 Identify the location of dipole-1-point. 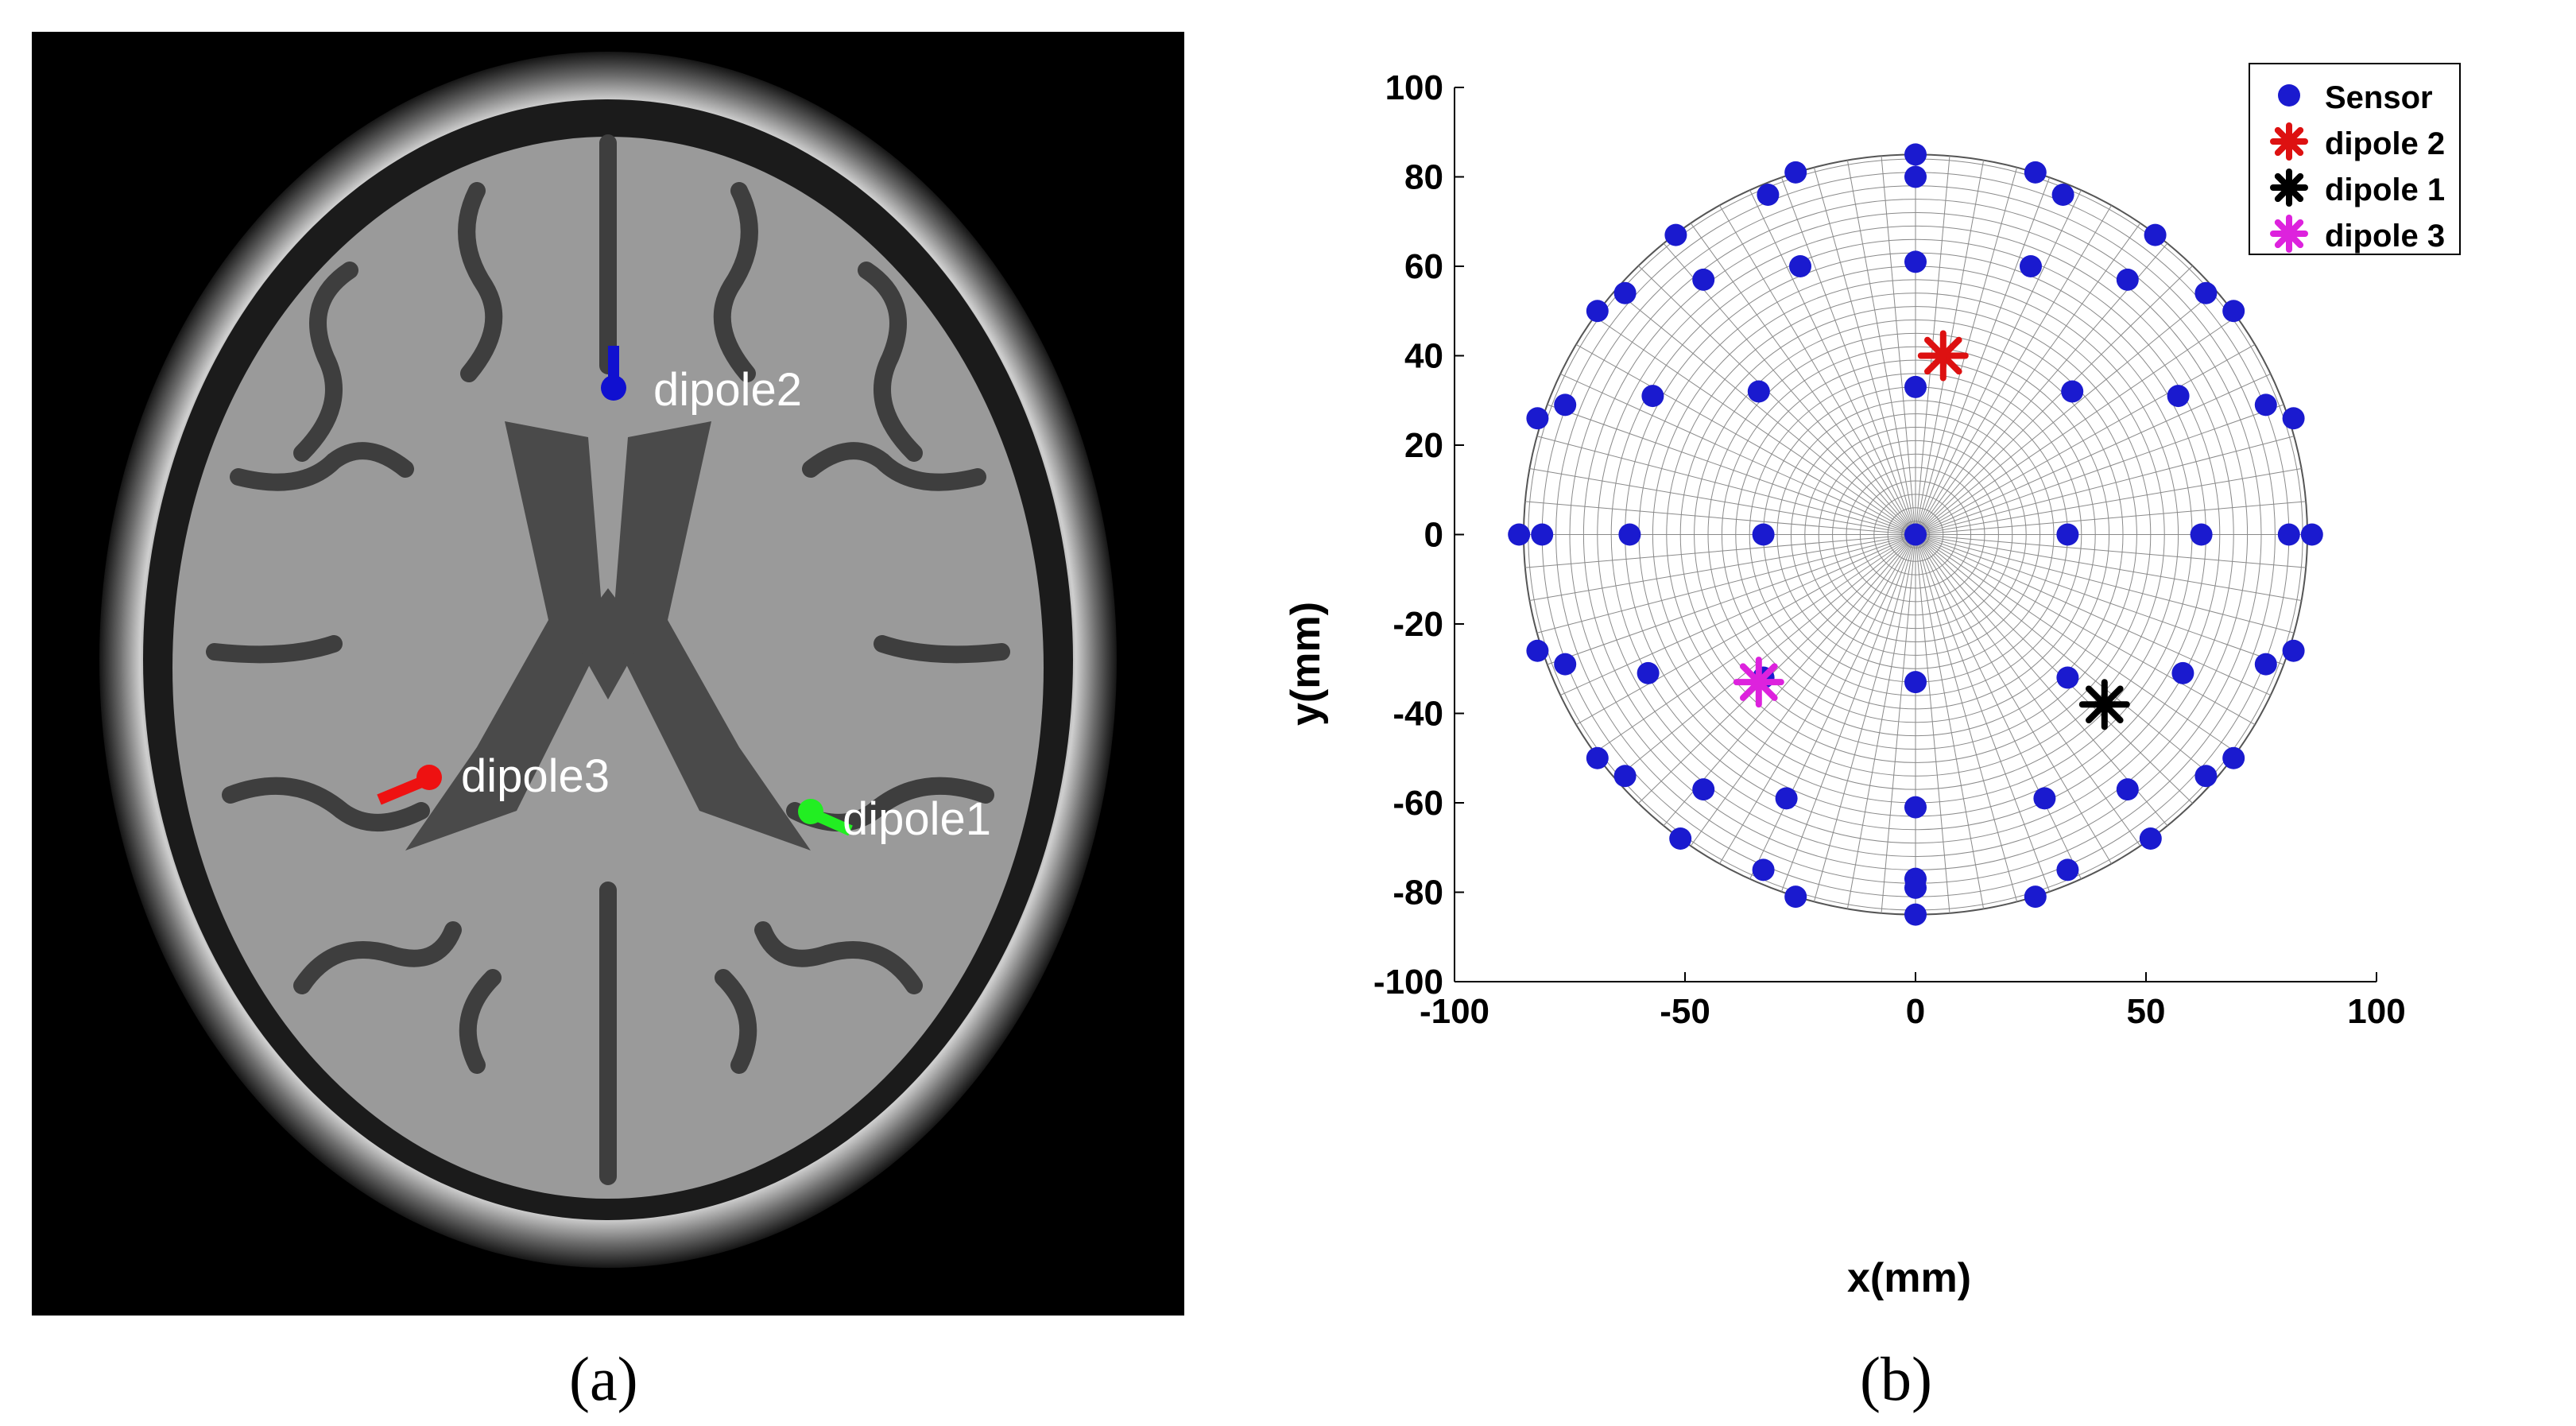
(2104, 704).